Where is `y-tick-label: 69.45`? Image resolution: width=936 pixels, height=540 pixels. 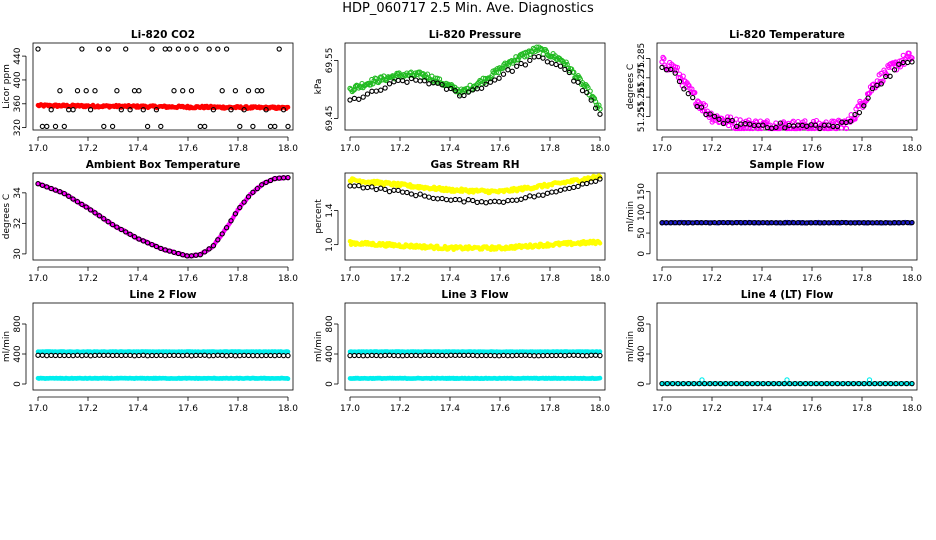
y-tick-label: 69.45 is located at coordinates (330, 119).